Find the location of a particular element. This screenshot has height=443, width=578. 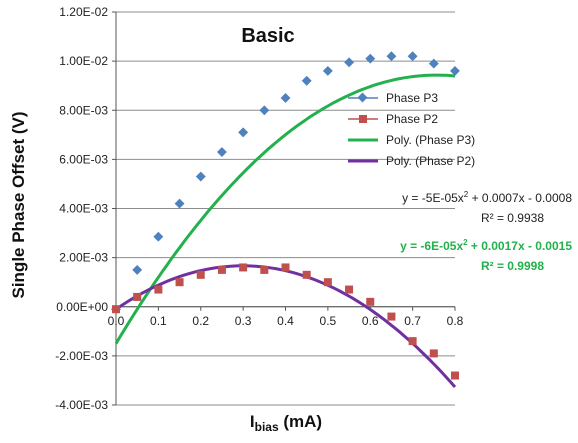

legend-label-p3: Phase P3 is located at coordinates (412, 98).